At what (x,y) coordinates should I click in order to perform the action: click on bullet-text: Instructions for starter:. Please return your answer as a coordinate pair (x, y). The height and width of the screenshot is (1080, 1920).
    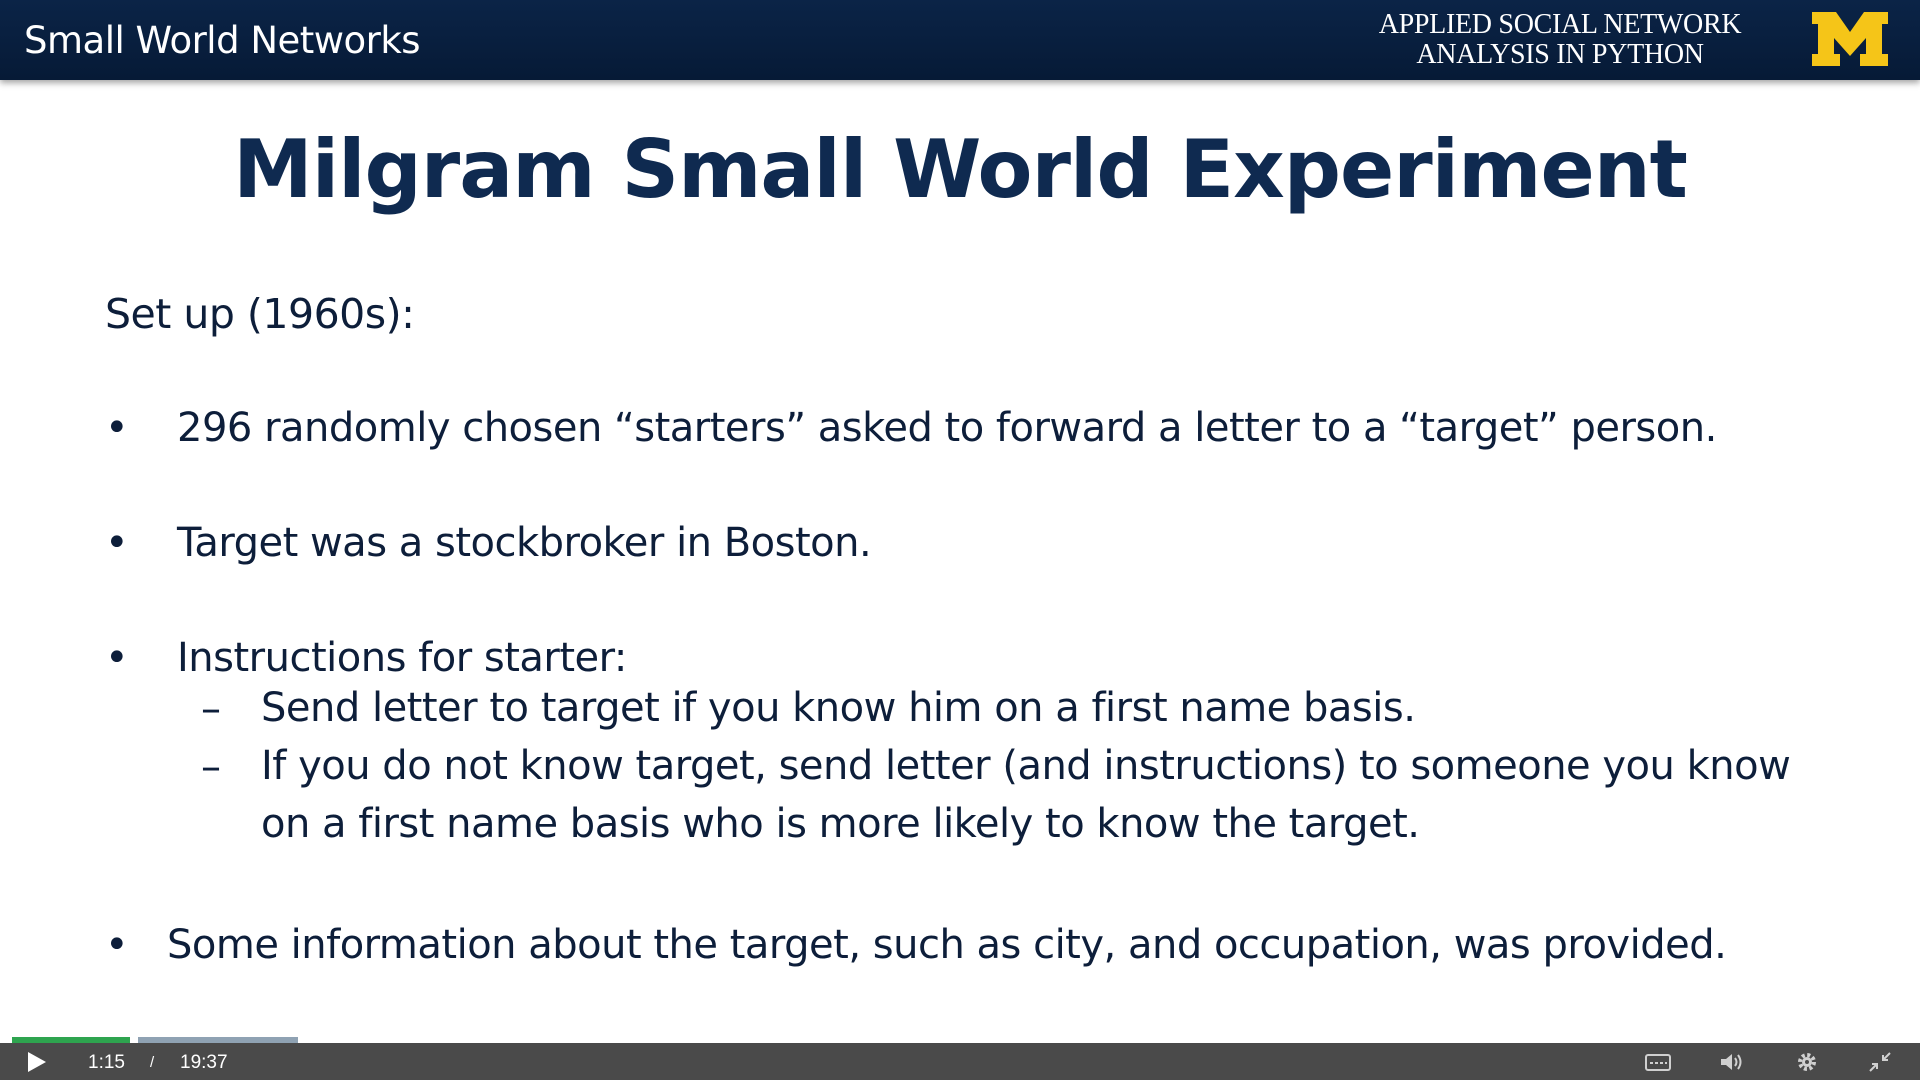
    Looking at the image, I should click on (402, 658).